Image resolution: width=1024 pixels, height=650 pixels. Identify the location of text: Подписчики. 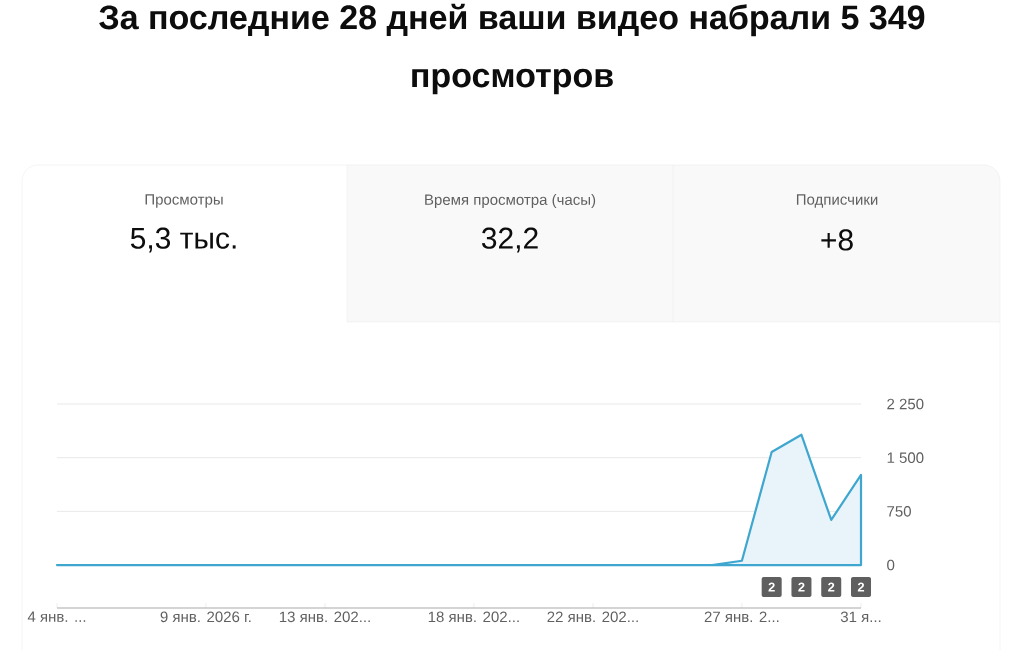
(837, 201).